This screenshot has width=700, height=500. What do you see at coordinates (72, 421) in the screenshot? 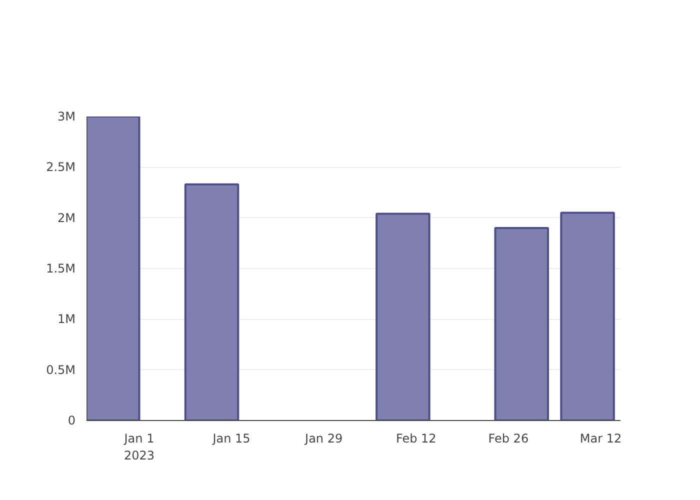
I see `y-tick-label: 0` at bounding box center [72, 421].